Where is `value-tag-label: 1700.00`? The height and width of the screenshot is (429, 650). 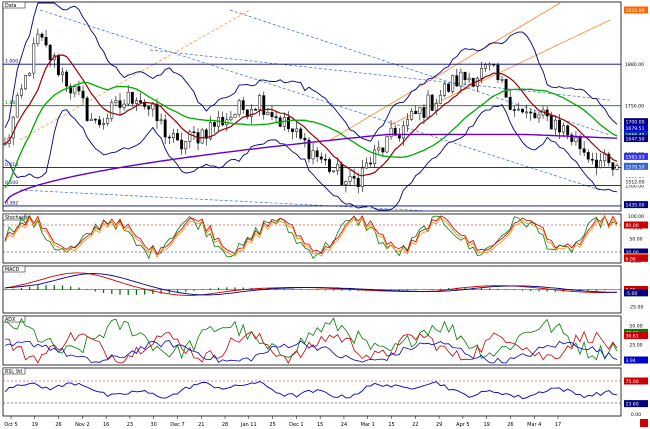
value-tag-label: 1700.00 is located at coordinates (635, 123).